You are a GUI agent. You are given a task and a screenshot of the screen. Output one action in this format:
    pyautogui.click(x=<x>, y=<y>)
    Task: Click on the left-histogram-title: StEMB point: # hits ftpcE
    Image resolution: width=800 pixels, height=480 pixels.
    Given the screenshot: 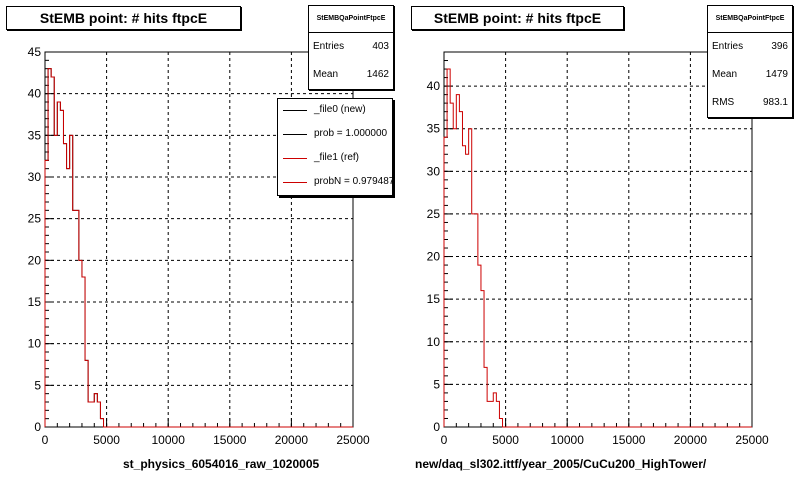 What is the action you would take?
    pyautogui.click(x=123, y=18)
    